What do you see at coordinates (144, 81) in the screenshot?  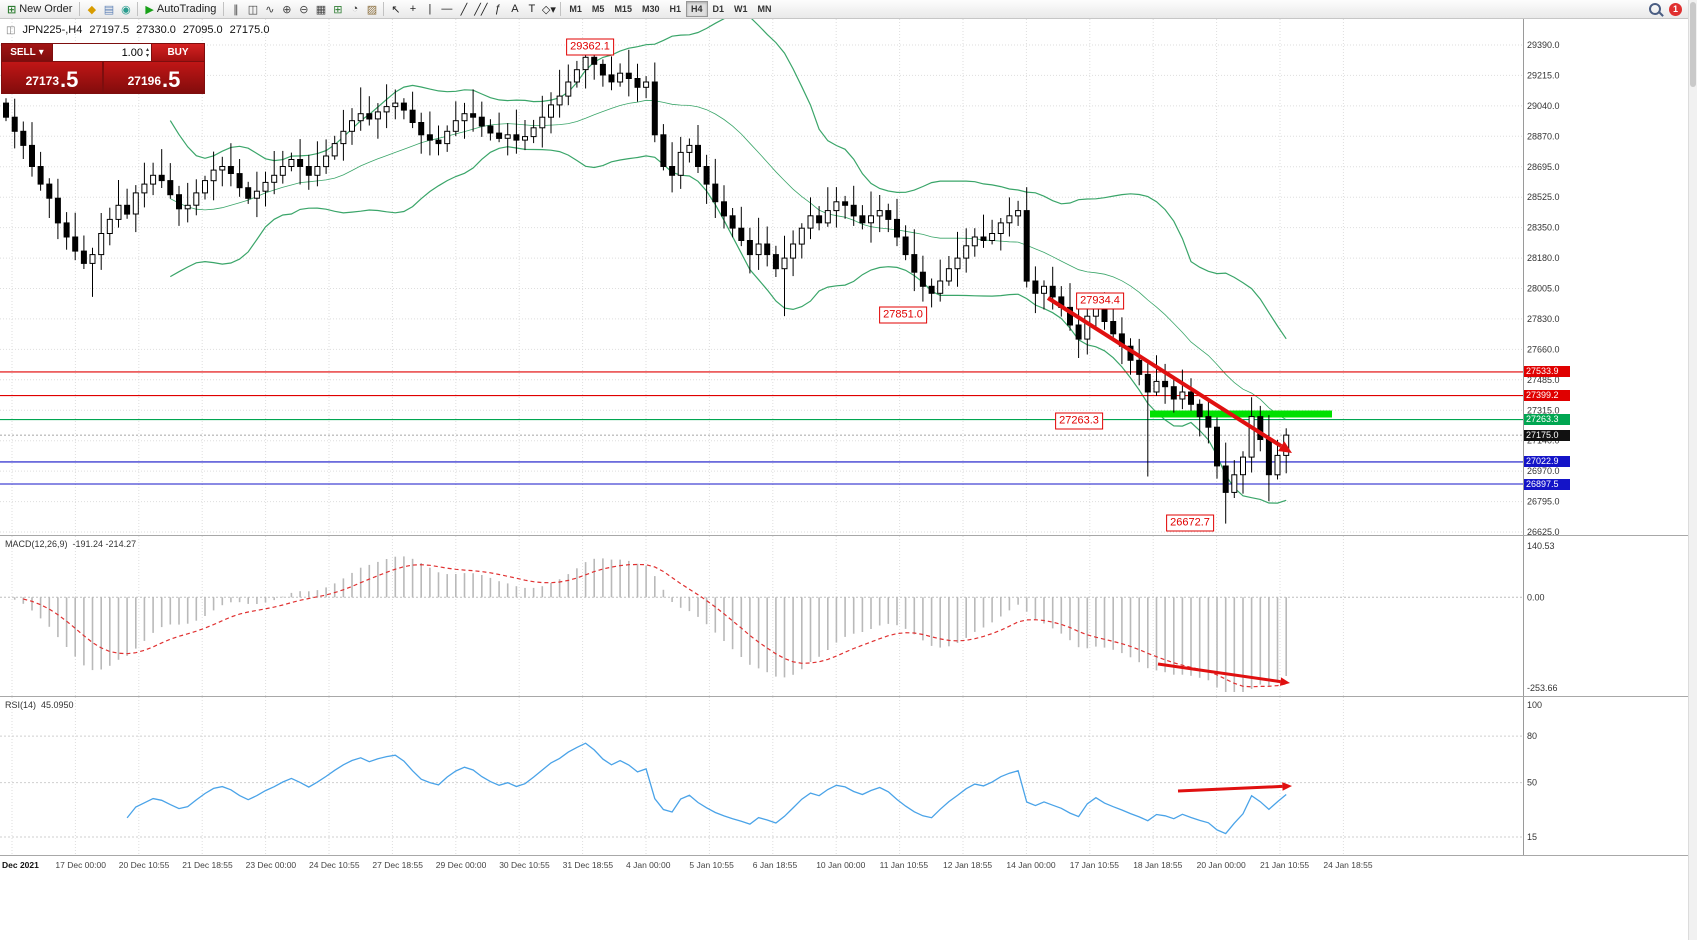 I see `buy-price-main: 27196` at bounding box center [144, 81].